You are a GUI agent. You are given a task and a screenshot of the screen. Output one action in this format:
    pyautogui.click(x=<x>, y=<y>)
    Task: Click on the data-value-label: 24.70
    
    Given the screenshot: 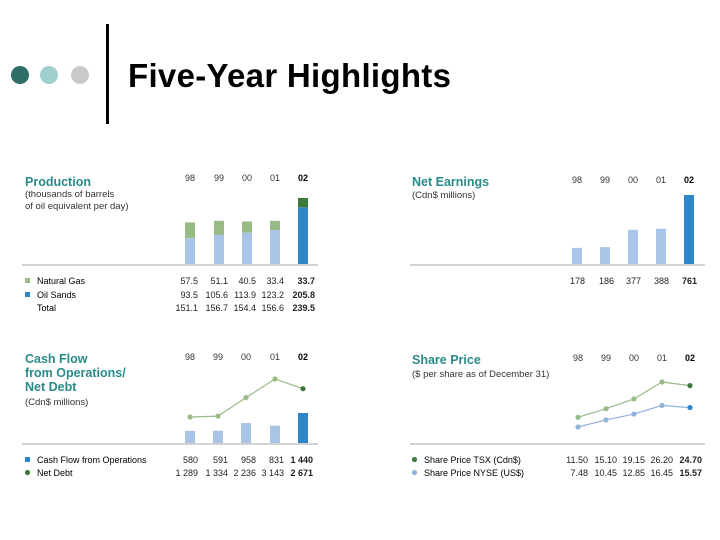 What is the action you would take?
    pyautogui.click(x=690, y=460)
    